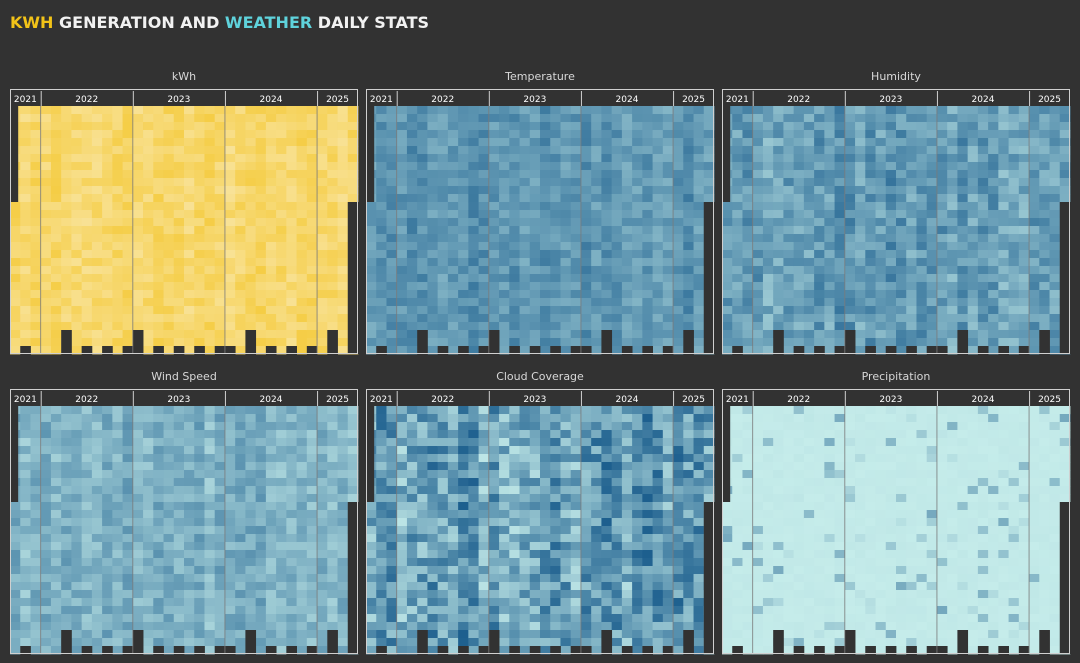 This screenshot has width=1080, height=663. I want to click on p0-no-data-gap, so click(138, 342).